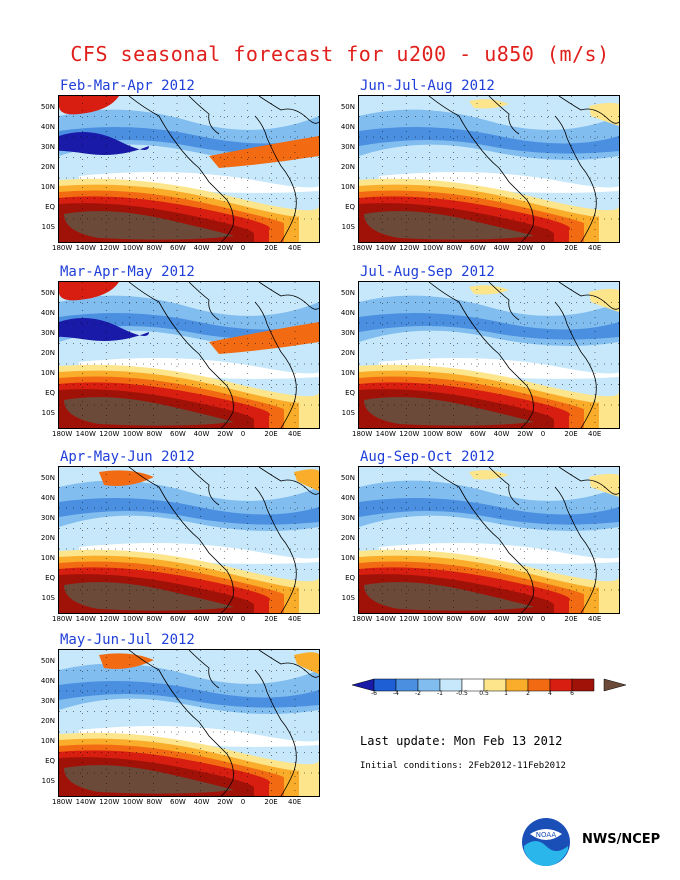  I want to click on colorbar-tick-label: 2, so click(528, 693).